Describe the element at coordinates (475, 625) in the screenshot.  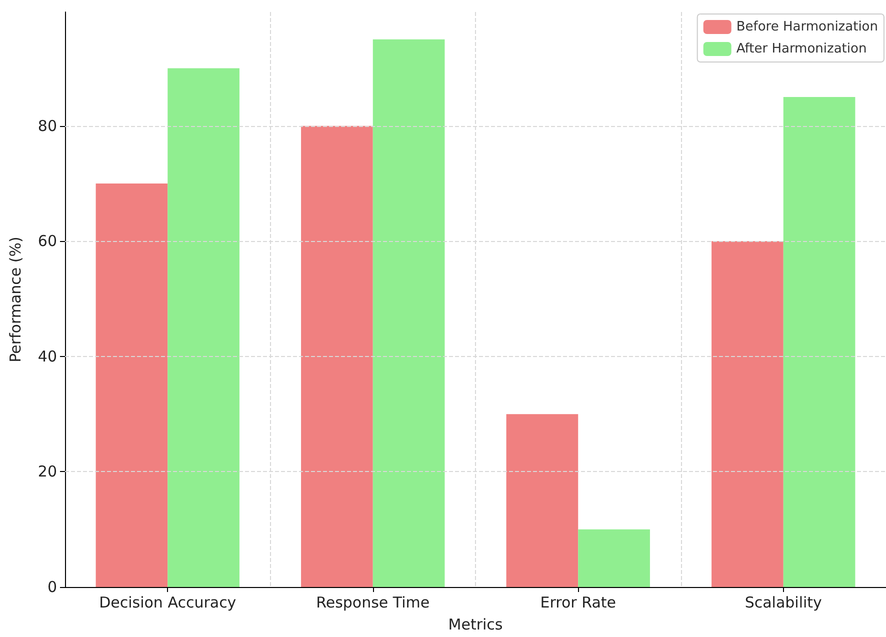
I see `x-axis-title: Metrics` at that location.